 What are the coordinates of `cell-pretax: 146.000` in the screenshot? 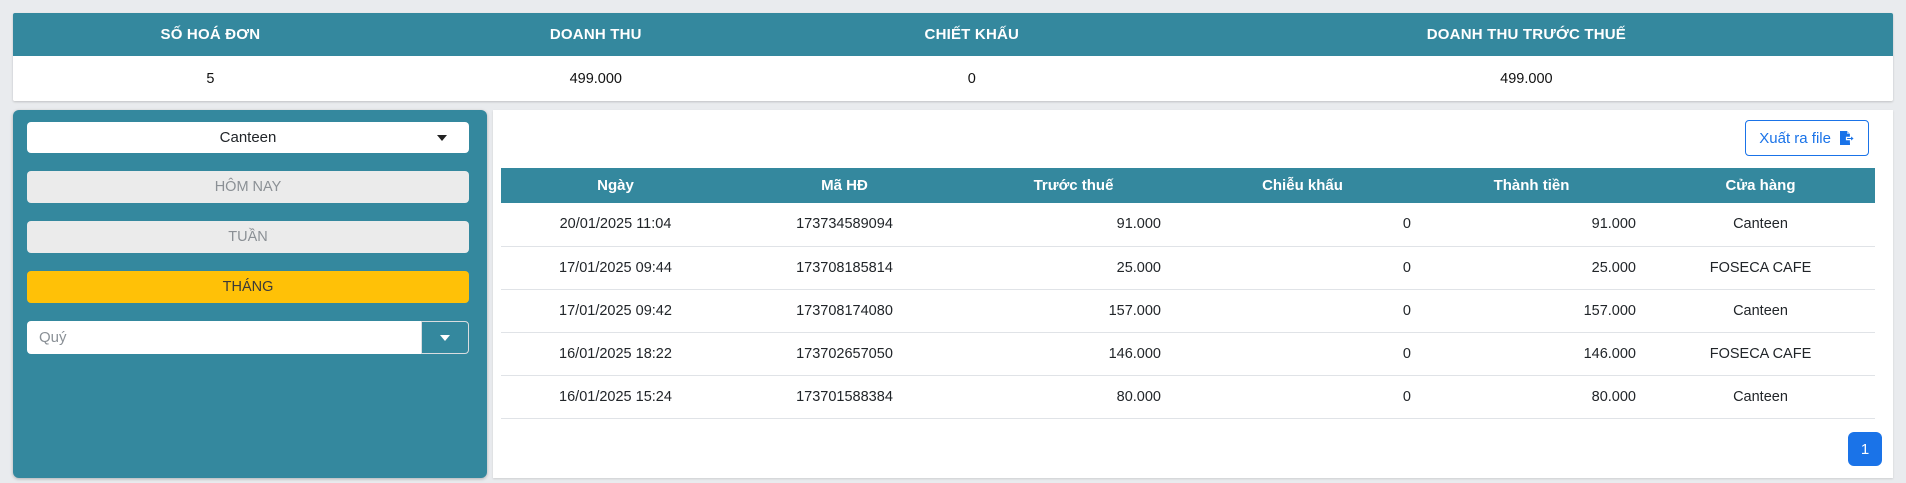 It's located at (1073, 354).